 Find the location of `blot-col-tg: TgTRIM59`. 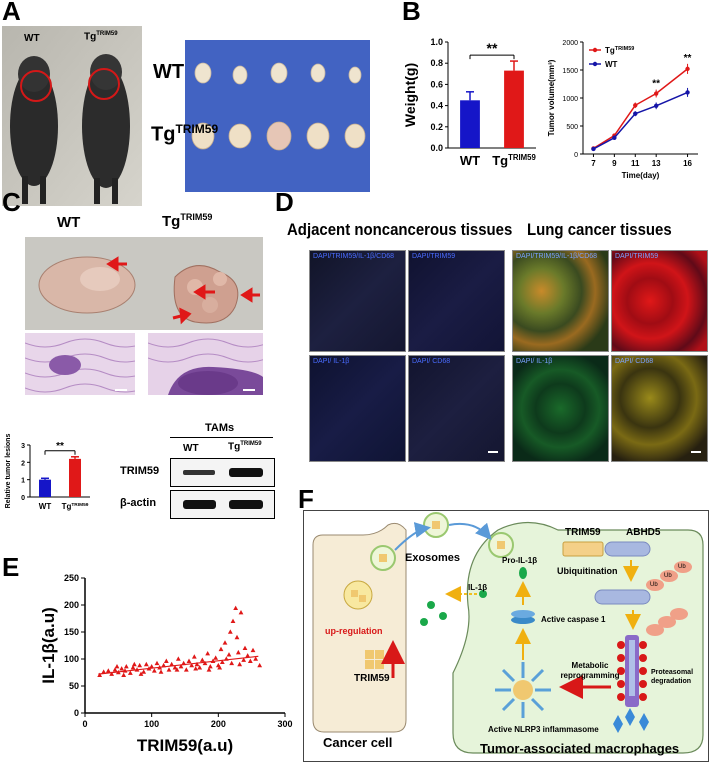

blot-col-tg: TgTRIM59 is located at coordinates (245, 446).